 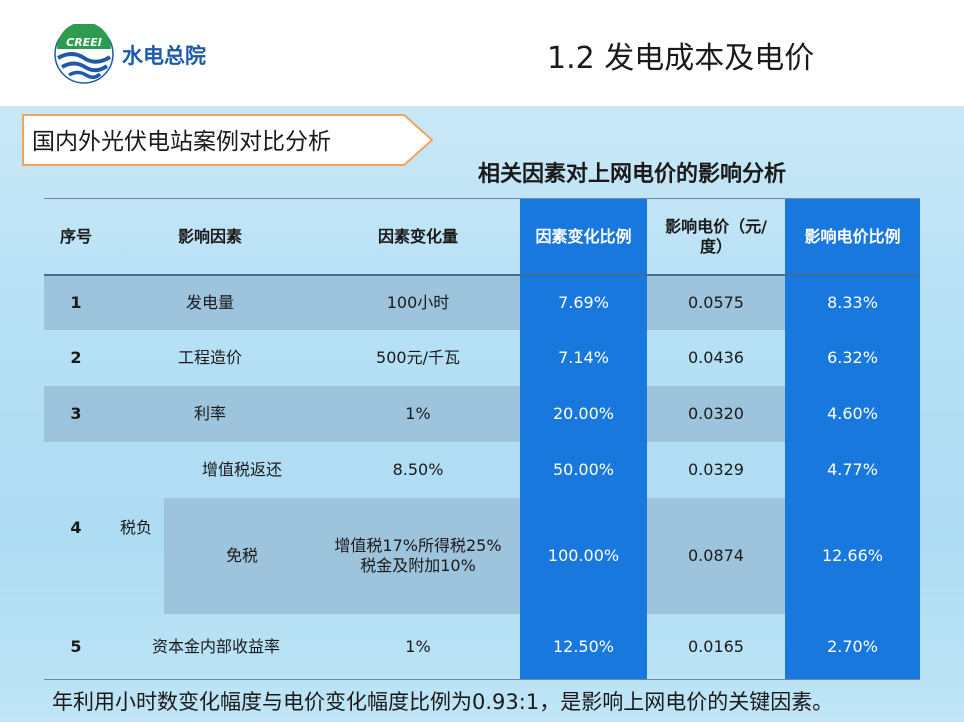 I want to click on row4b-factor: 免税, so click(x=241, y=555).